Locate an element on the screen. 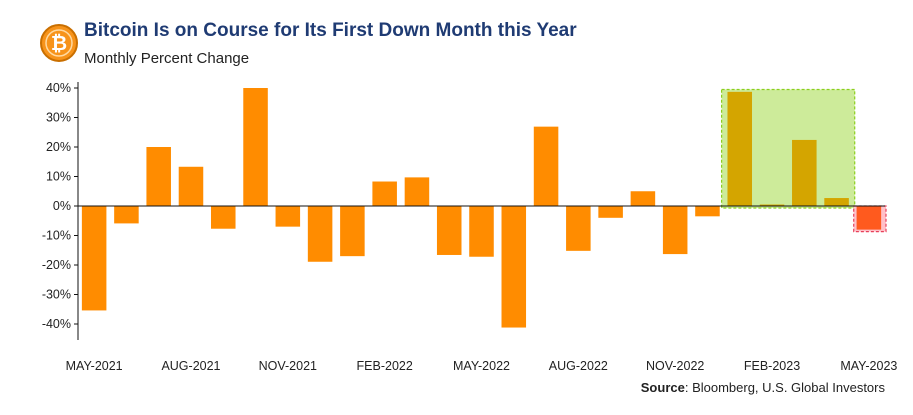 Image resolution: width=913 pixels, height=415 pixels. x-tick-label: MAY-2022 is located at coordinates (481, 366).